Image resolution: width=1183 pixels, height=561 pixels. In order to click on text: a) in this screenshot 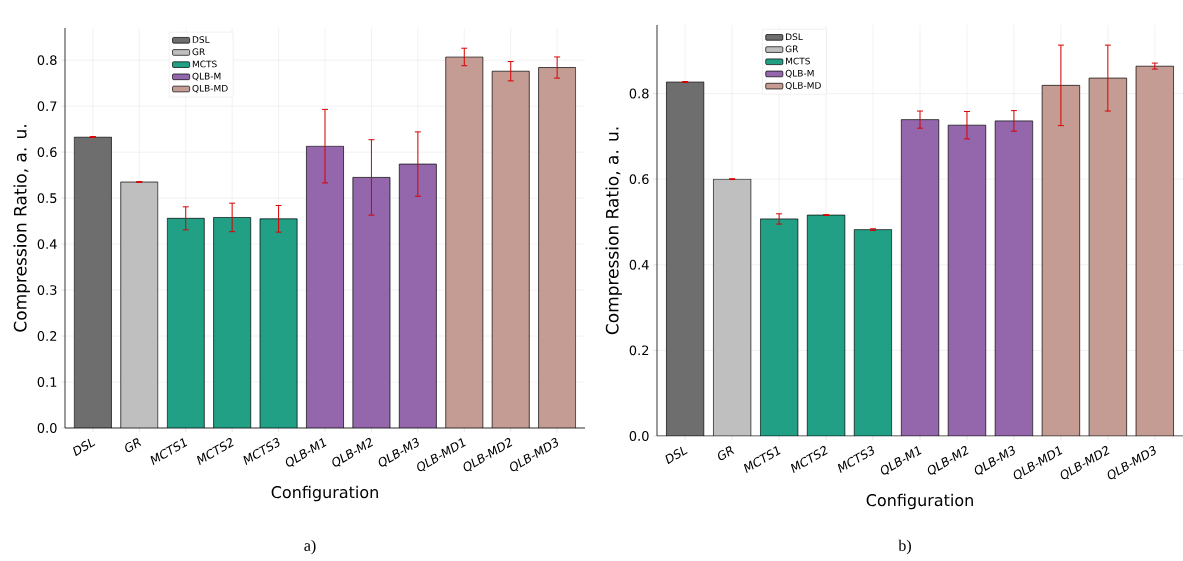, I will do `click(310, 547)`.